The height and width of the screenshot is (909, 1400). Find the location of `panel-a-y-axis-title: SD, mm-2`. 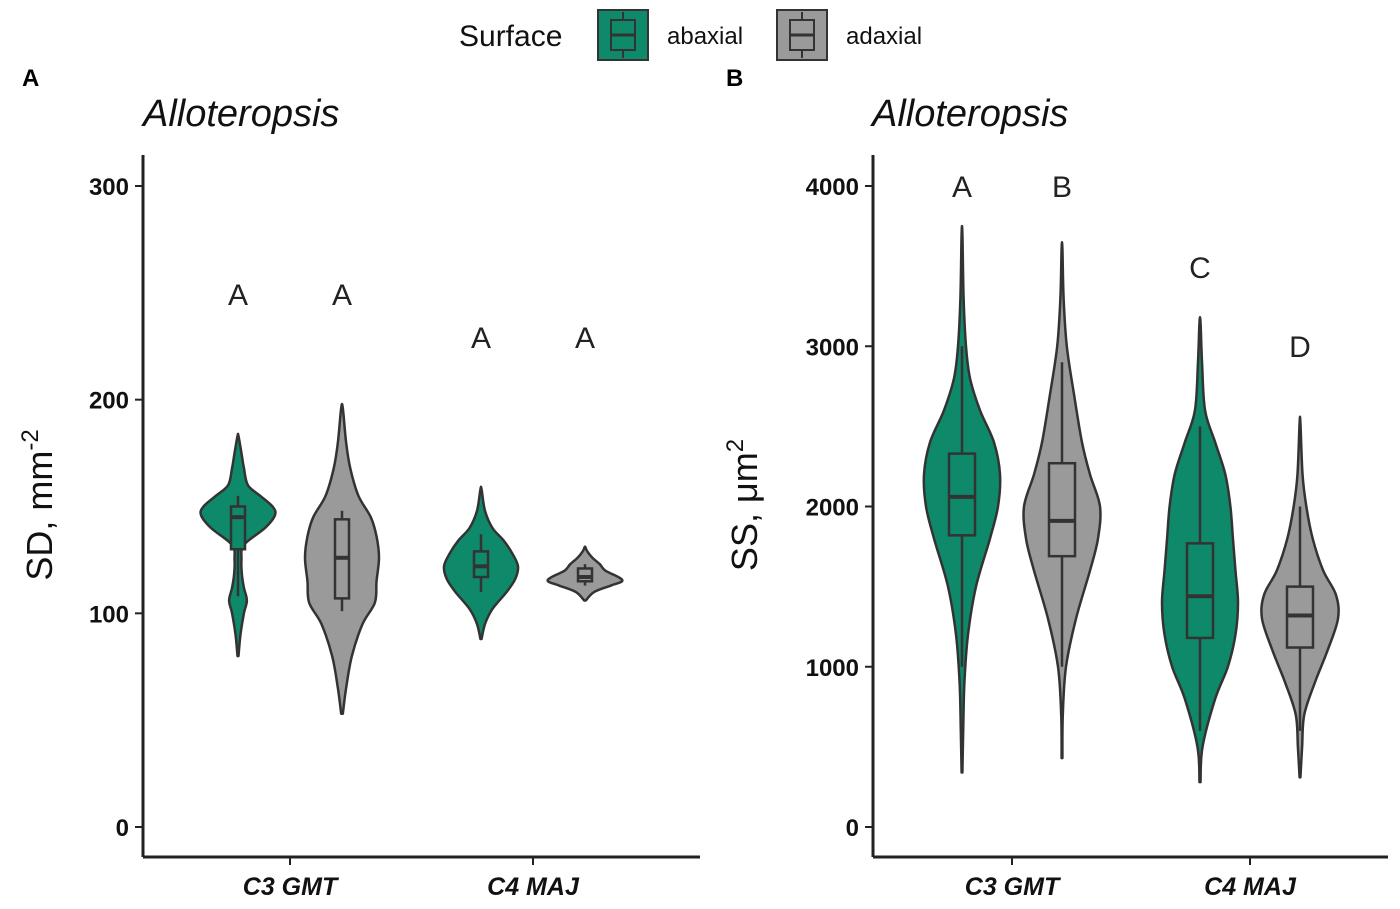

panel-a-y-axis-title: SD, mm-2 is located at coordinates (38, 504).